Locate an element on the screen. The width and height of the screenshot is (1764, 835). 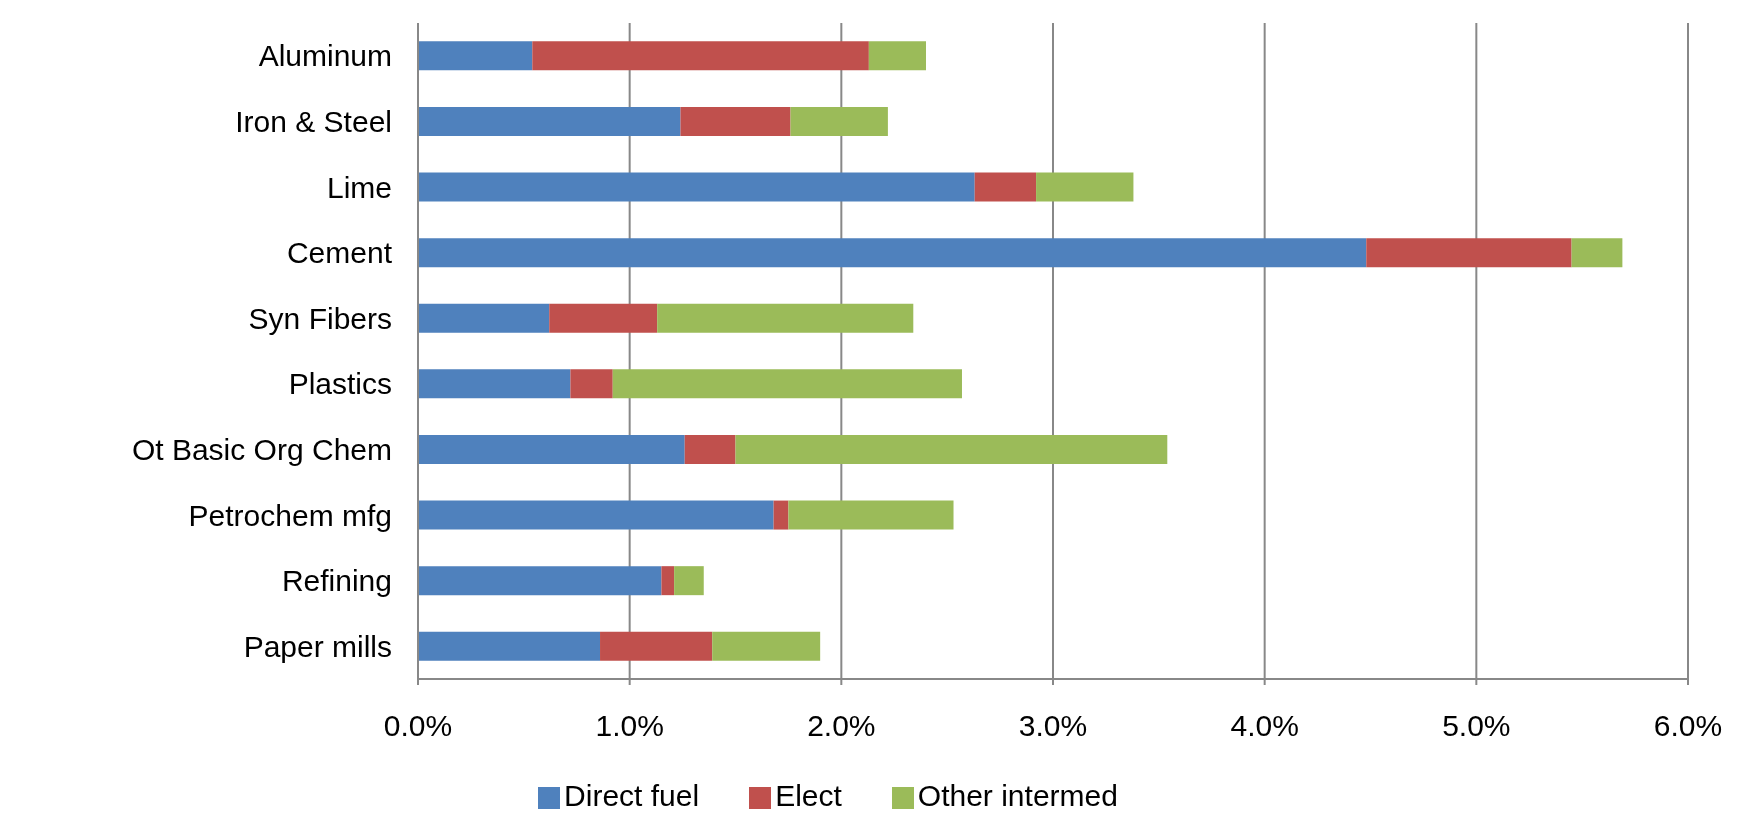
y-tick-label: Lime is located at coordinates (359, 187).